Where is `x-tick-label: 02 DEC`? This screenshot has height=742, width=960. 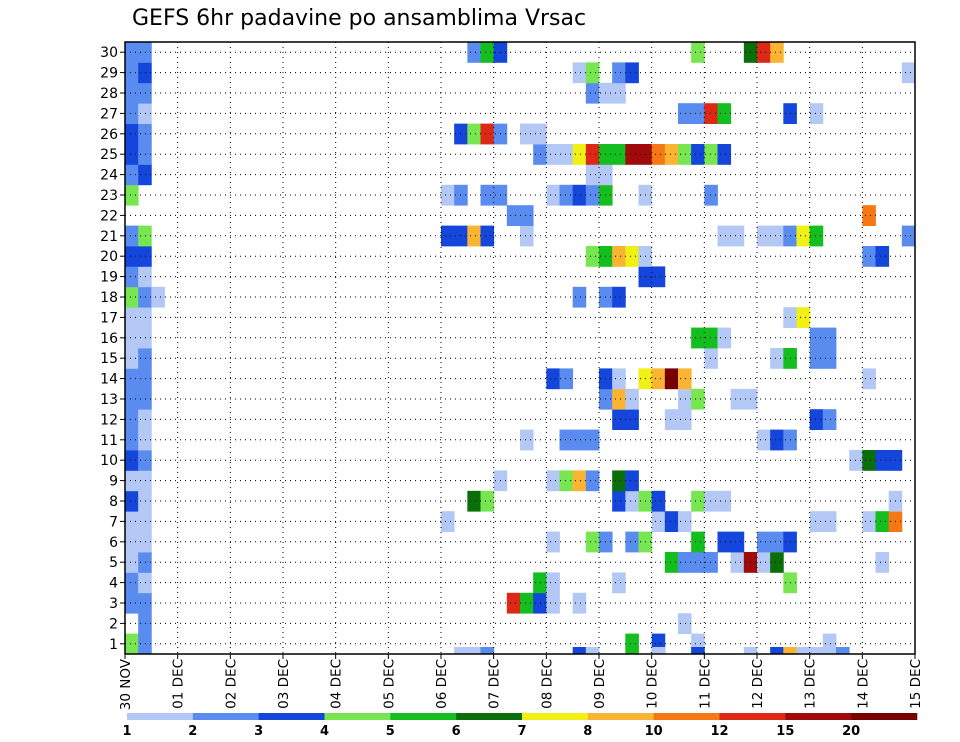 x-tick-label: 02 DEC is located at coordinates (231, 684).